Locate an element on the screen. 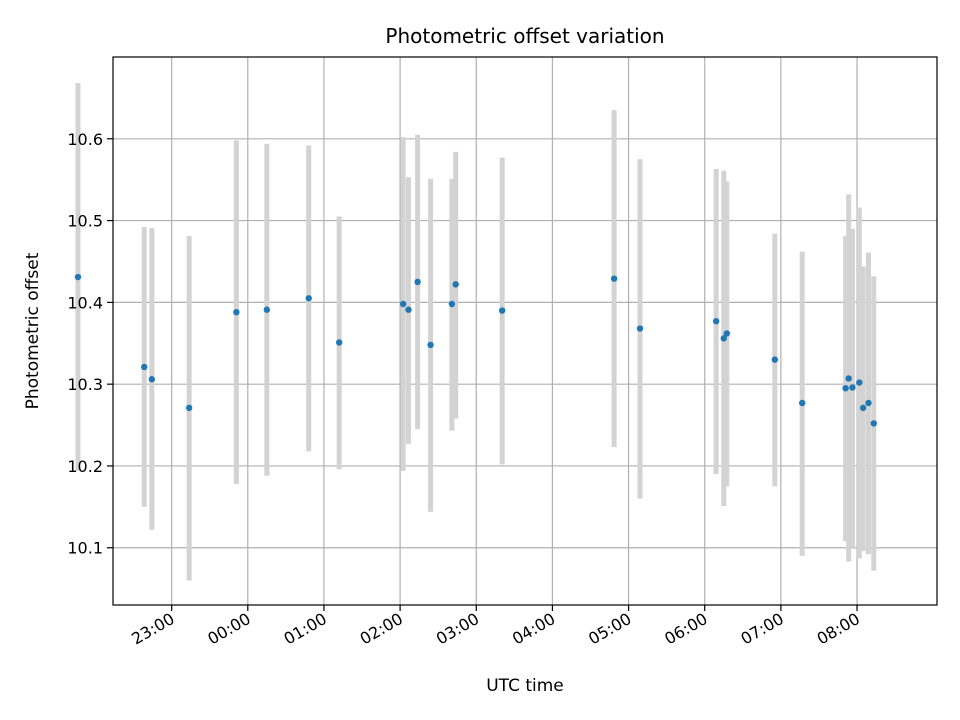 This screenshot has width=960, height=720. y-tick-label: 10.5 is located at coordinates (85, 221).